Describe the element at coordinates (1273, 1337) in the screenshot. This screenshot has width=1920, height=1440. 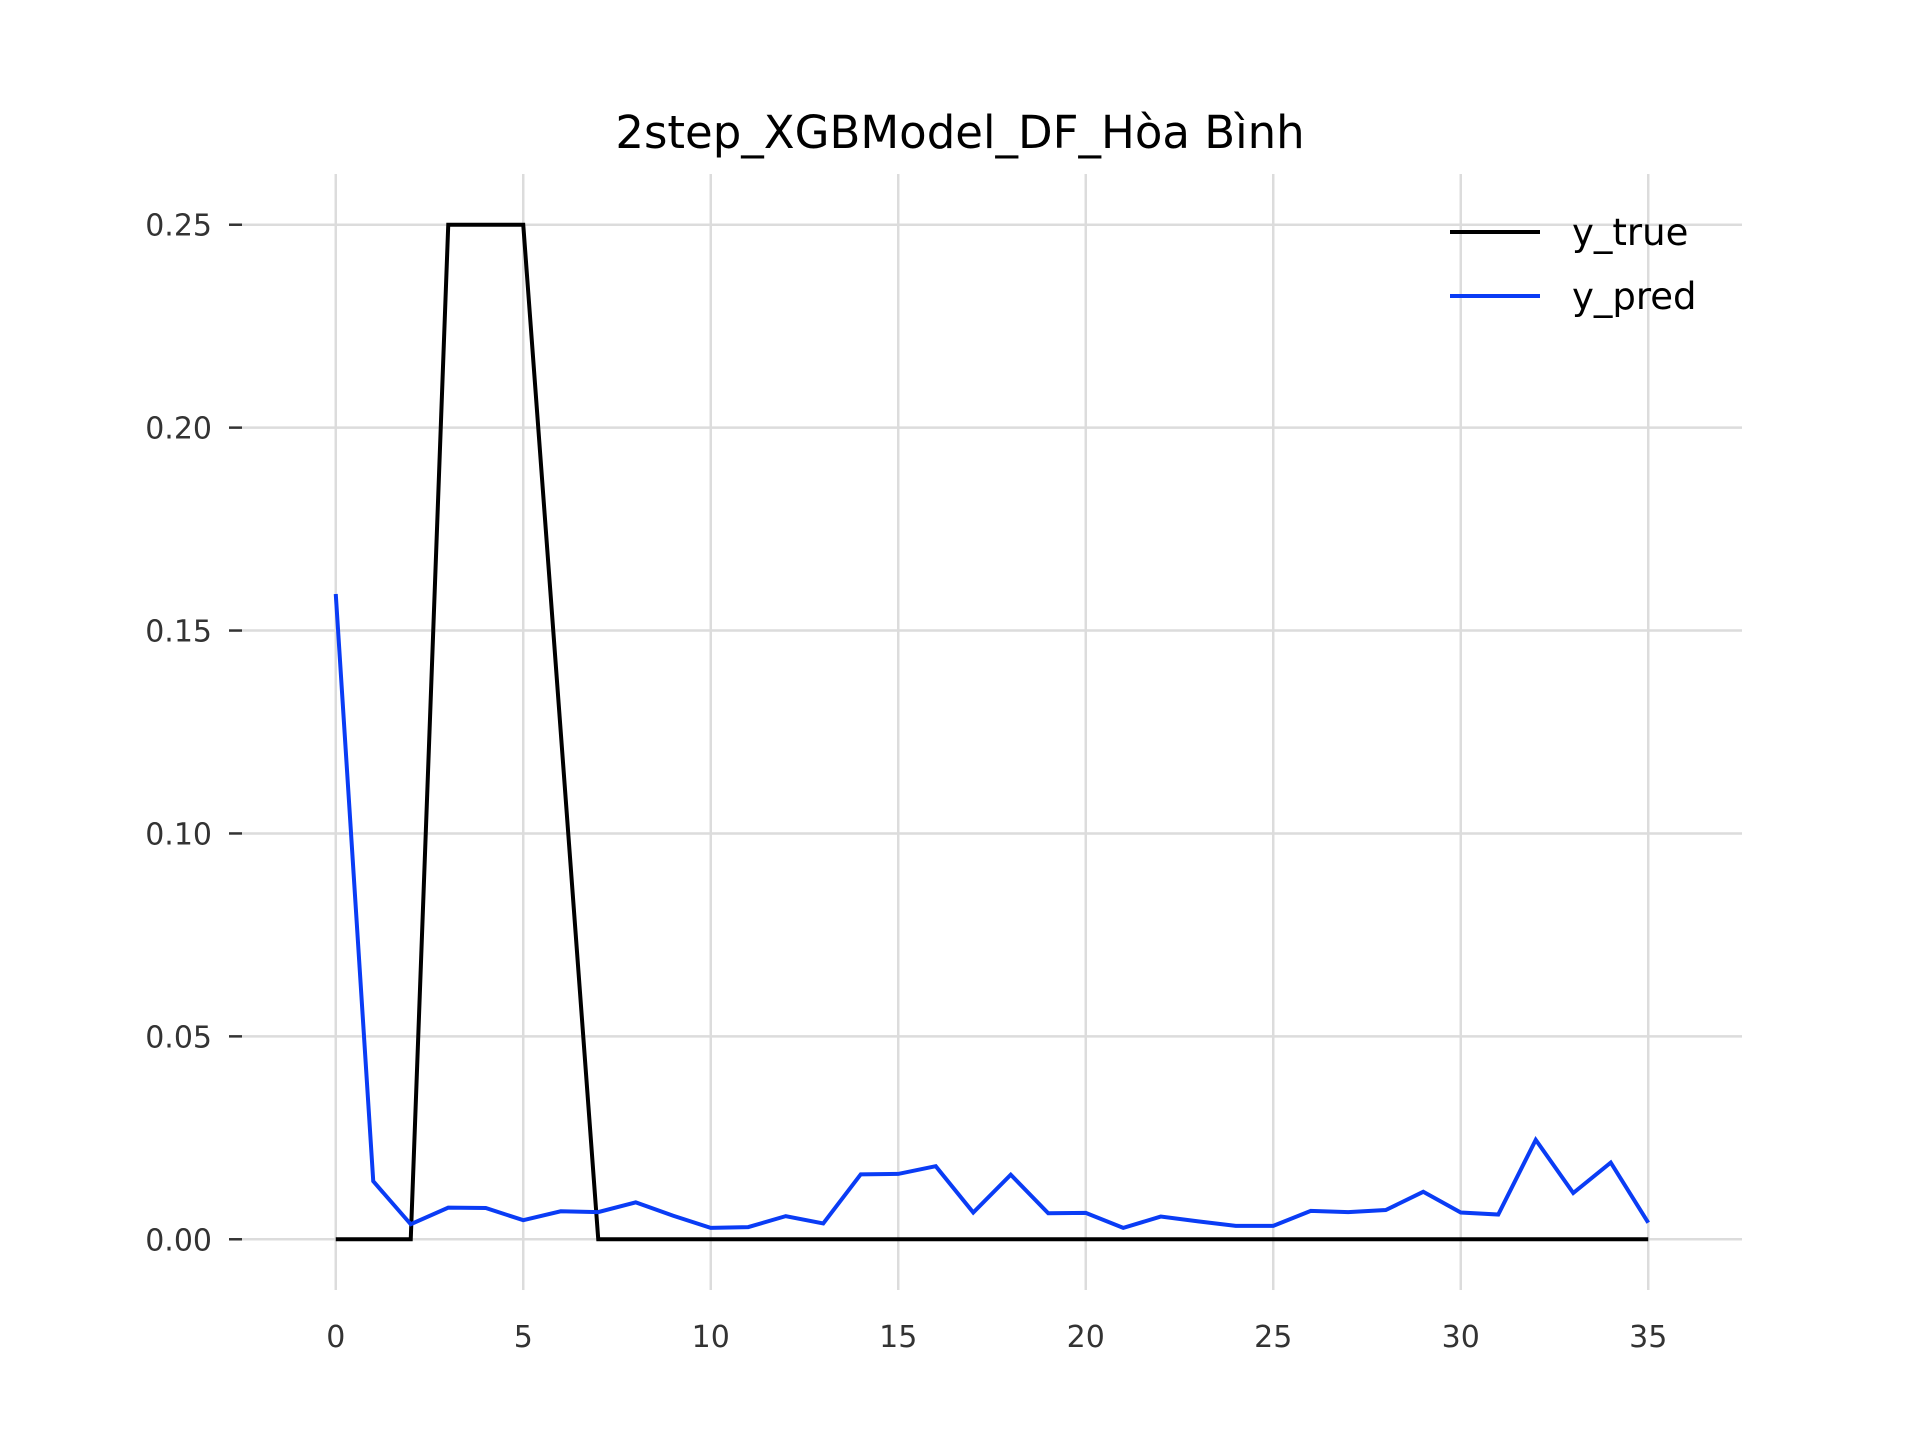
I see `x-tick-label: 25` at that location.